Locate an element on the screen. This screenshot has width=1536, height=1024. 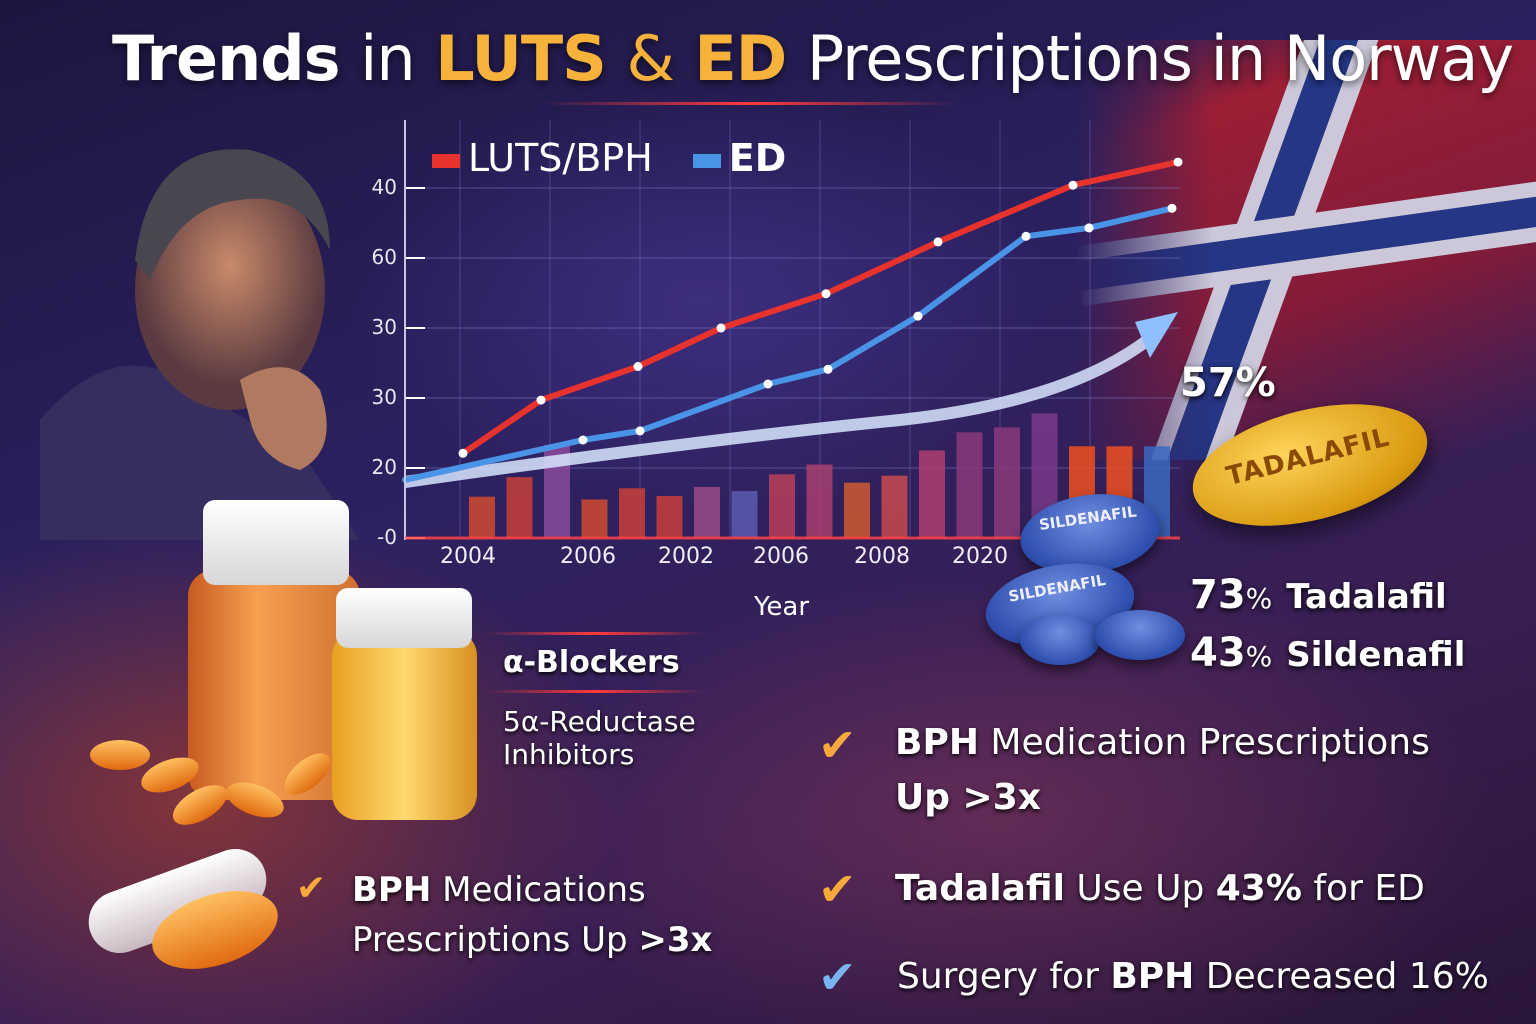
chart-bars is located at coordinates (819, 475).